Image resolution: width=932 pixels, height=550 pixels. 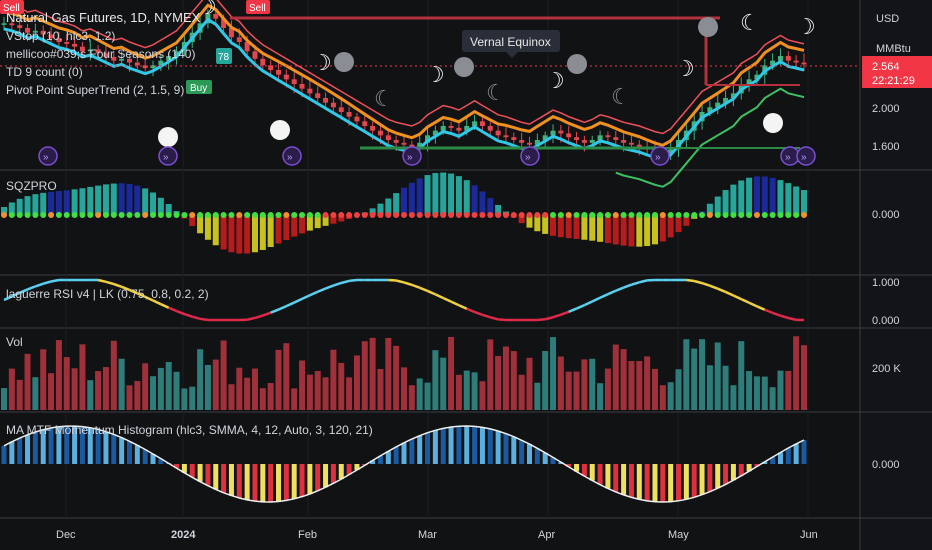 I want to click on vernal-equinox-label: Vernal Equinox, so click(x=510, y=42).